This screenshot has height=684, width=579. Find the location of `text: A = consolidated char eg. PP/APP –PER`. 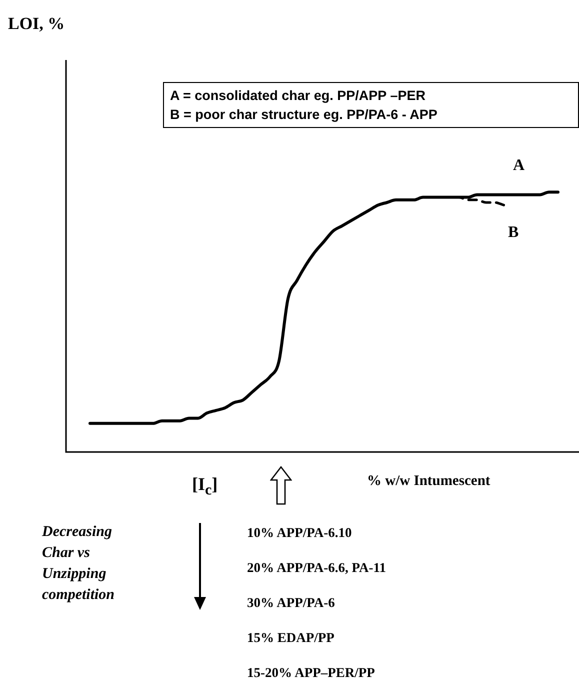

text: A = consolidated char eg. PP/APP –PER is located at coordinates (298, 96).